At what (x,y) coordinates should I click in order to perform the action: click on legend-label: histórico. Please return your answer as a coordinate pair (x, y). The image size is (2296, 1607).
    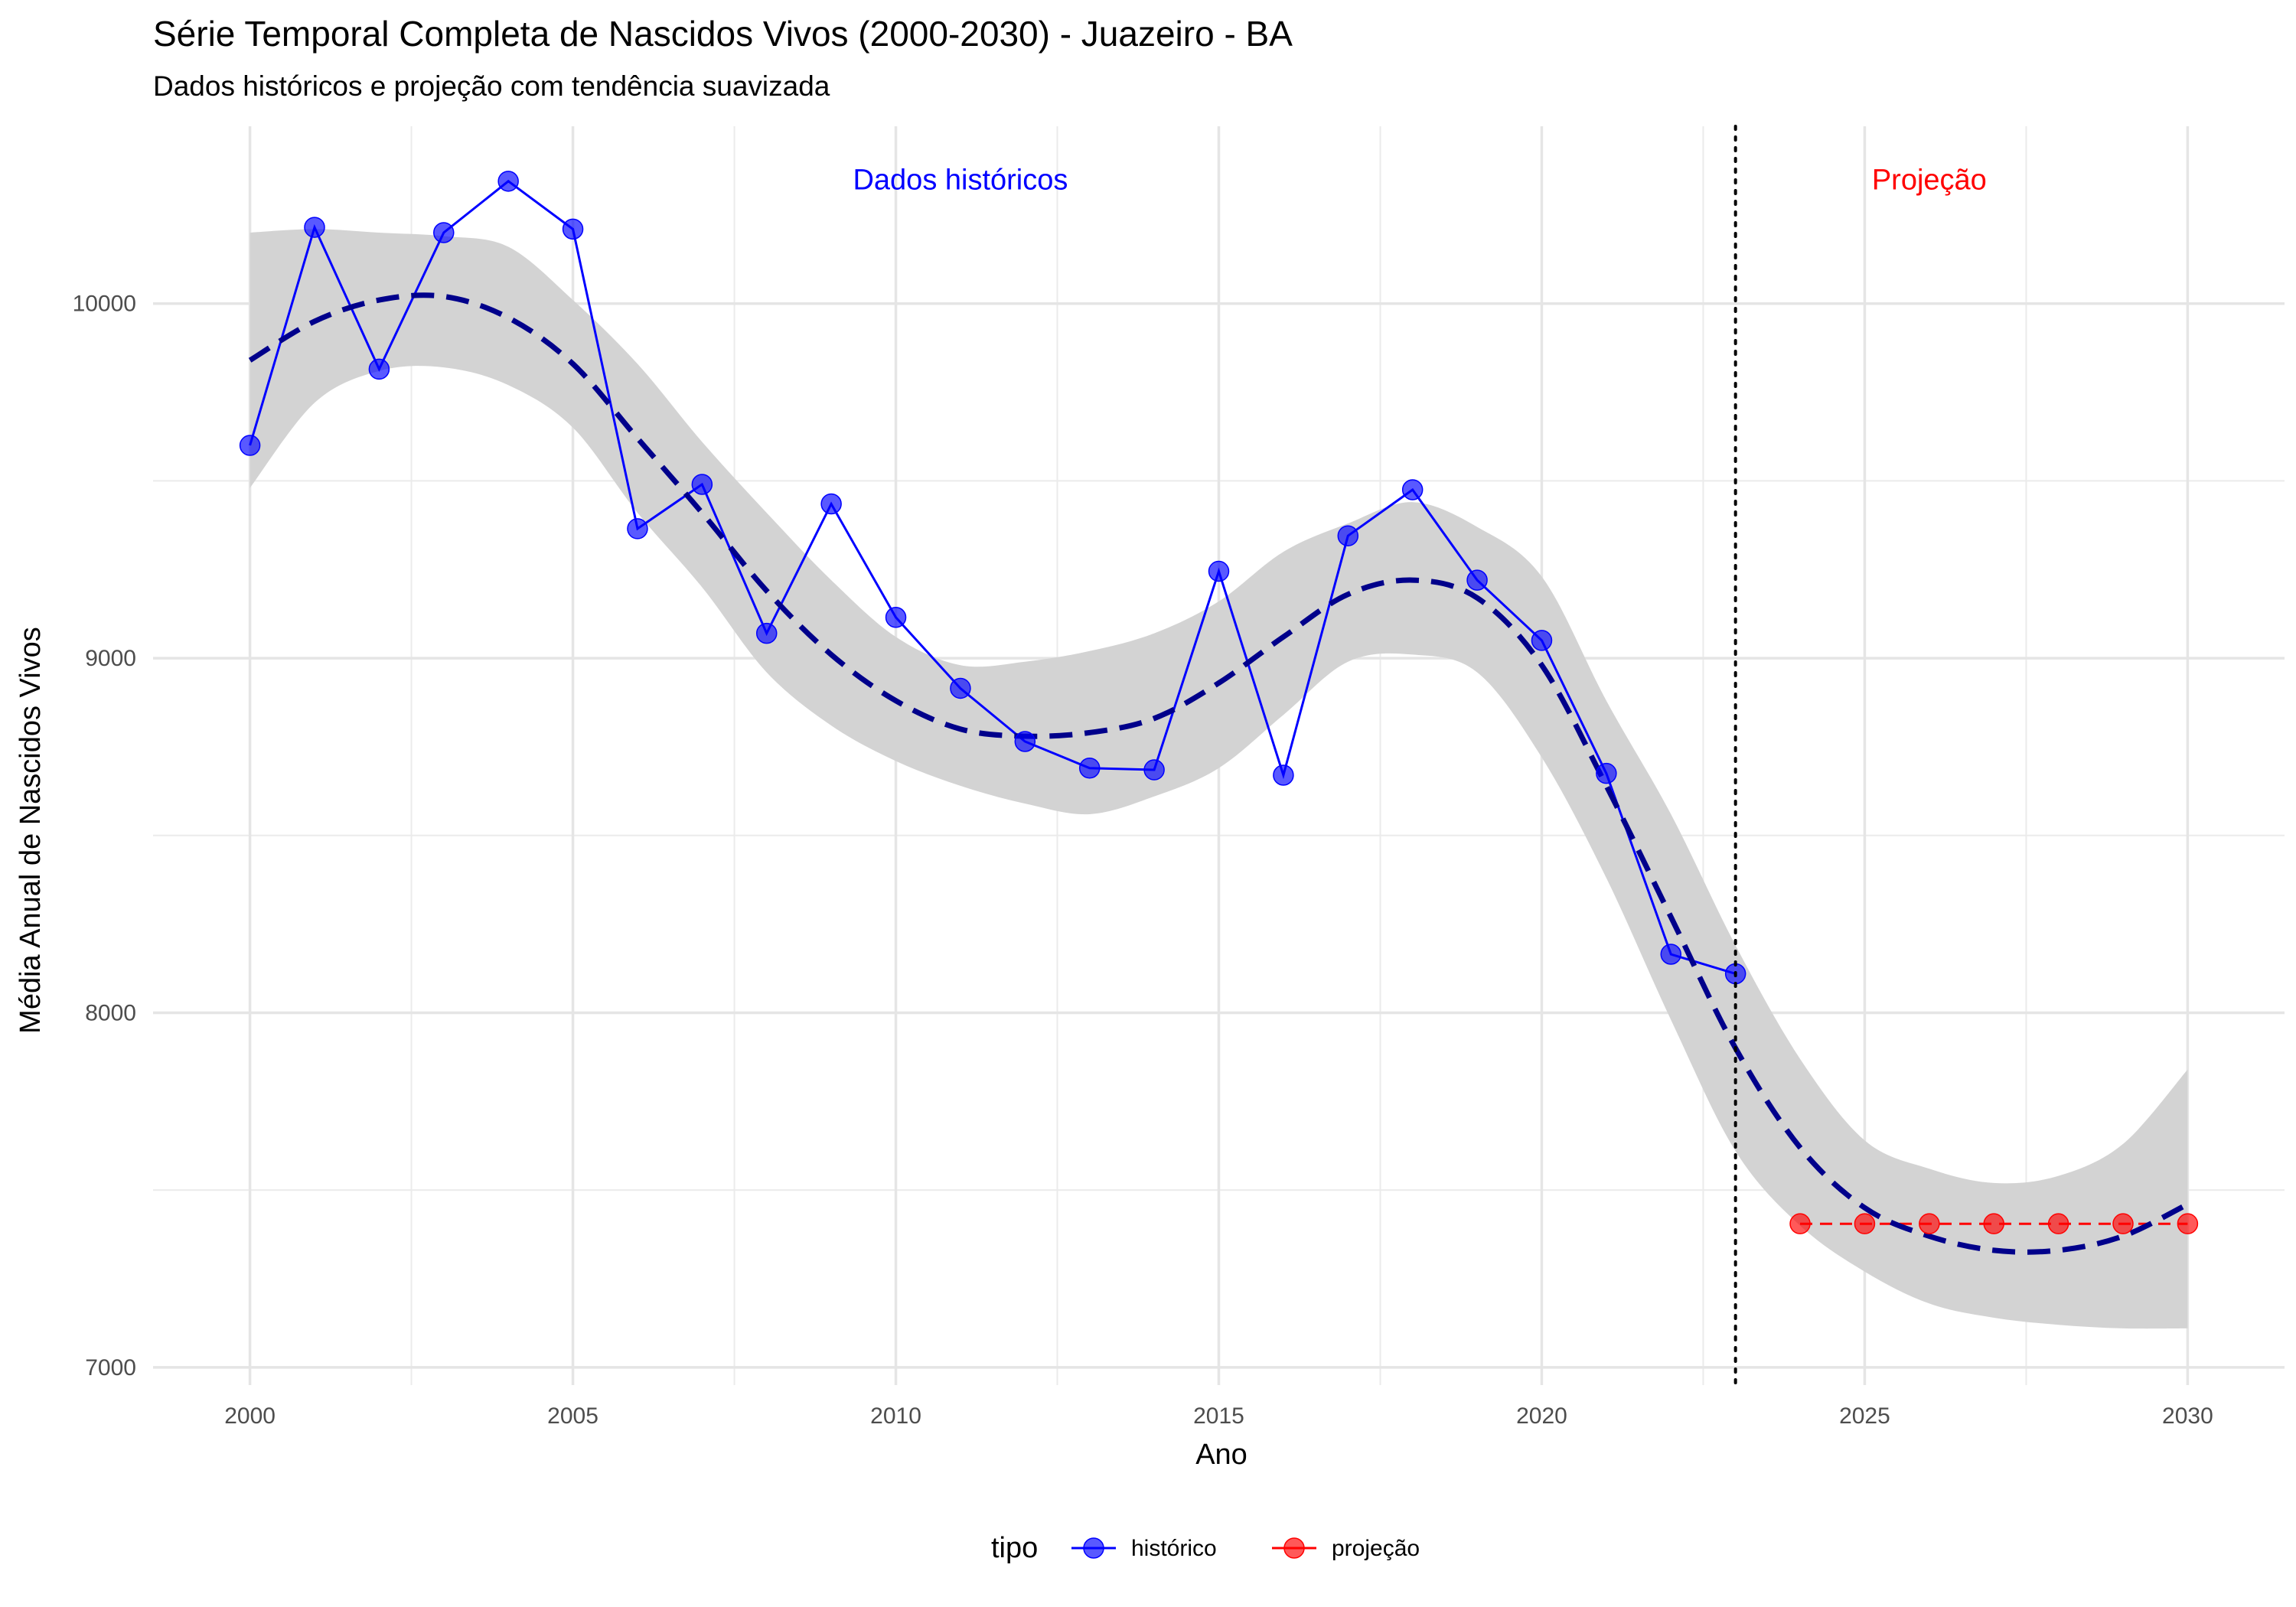
    Looking at the image, I should click on (1174, 1548).